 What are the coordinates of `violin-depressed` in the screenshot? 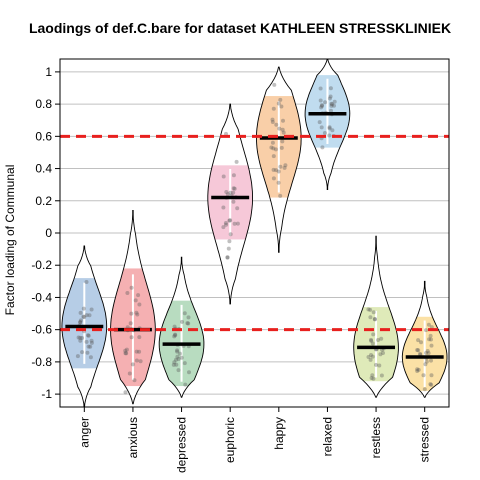 It's located at (181, 327).